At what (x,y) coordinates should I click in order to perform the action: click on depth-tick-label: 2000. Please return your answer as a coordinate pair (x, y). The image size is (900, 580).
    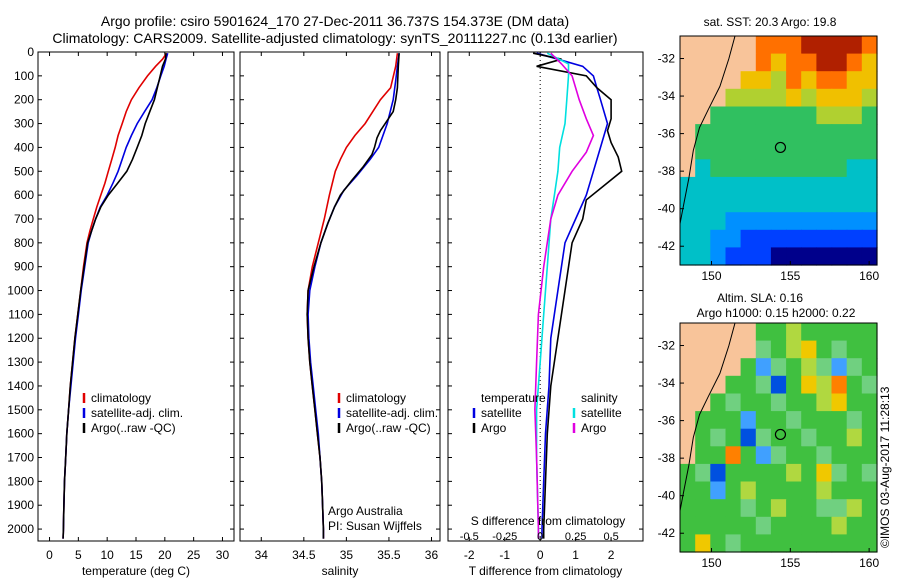
    Looking at the image, I should click on (20, 529).